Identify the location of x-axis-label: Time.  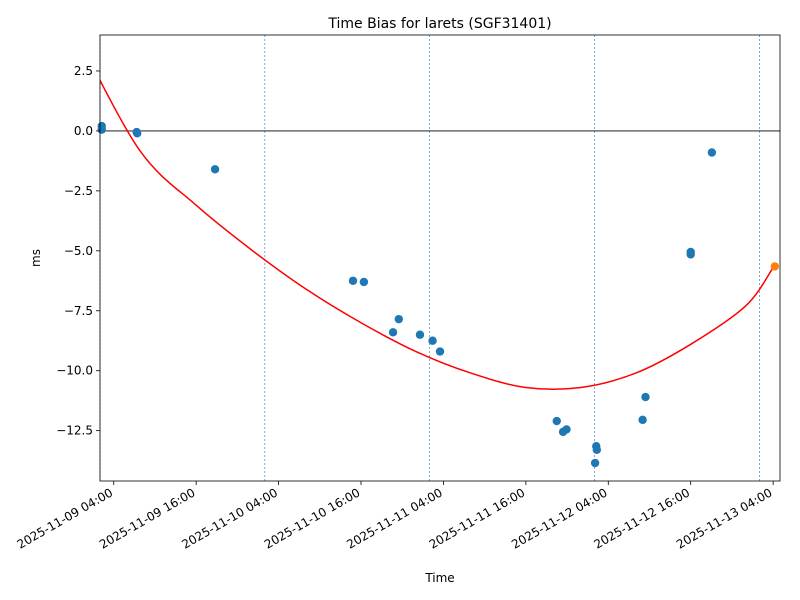
(439, 578).